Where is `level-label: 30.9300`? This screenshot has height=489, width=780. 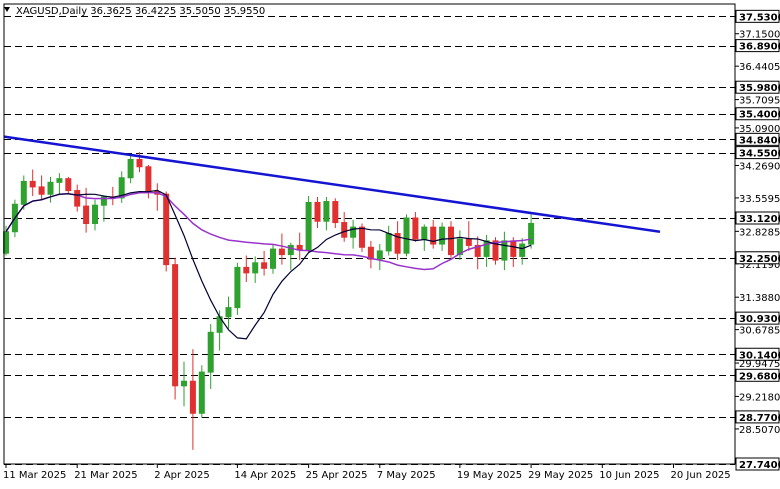 level-label: 30.9300 is located at coordinates (759, 319).